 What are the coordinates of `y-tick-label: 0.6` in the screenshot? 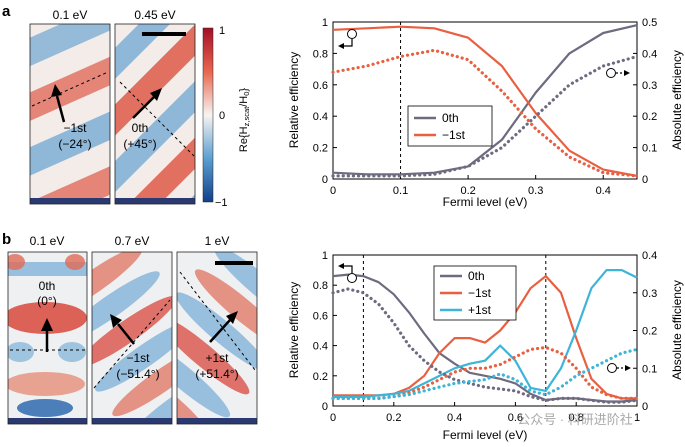 It's located at (320, 86).